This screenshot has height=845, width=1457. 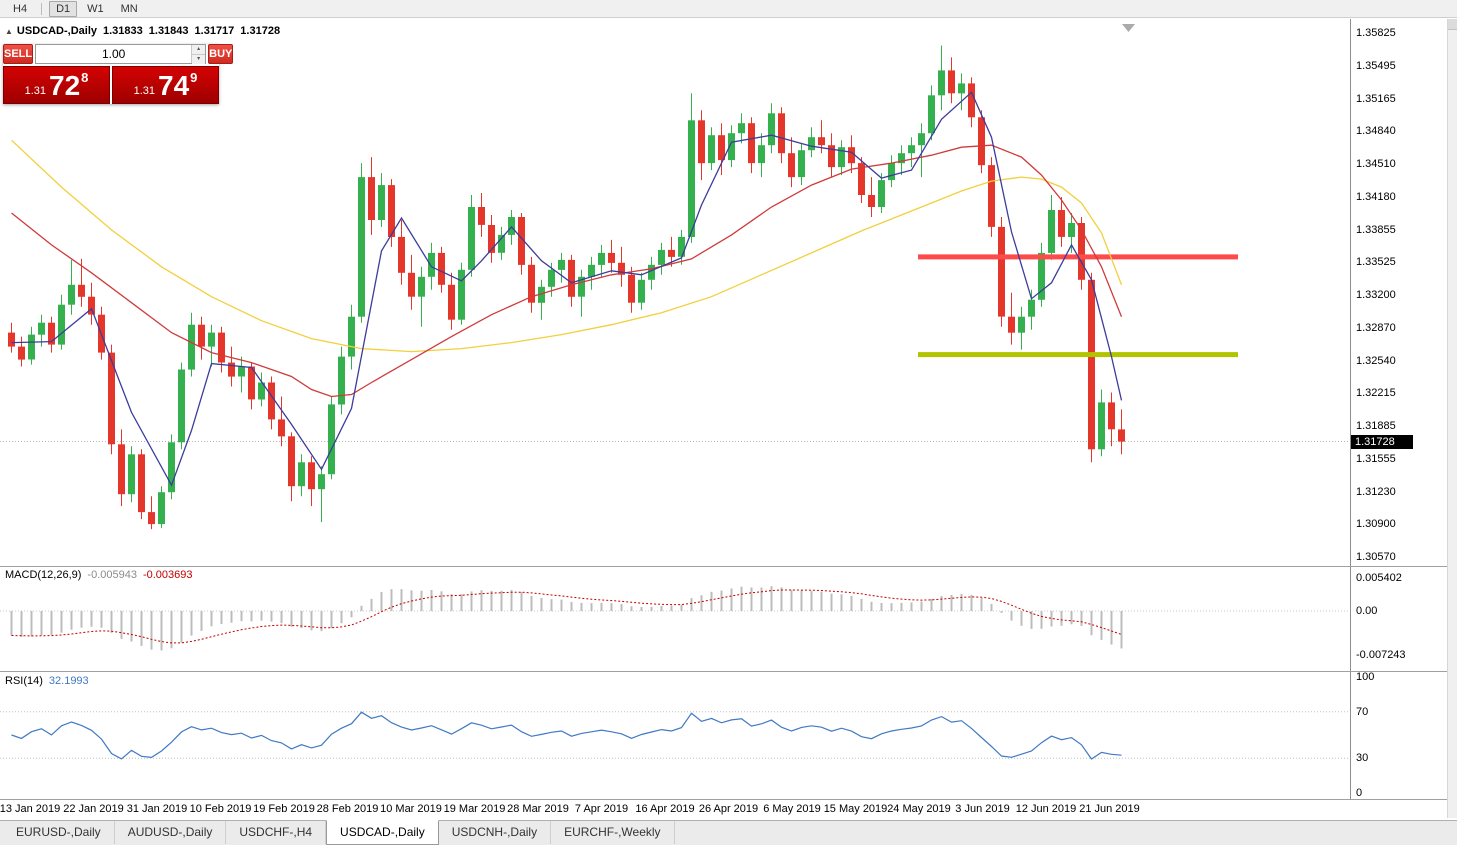 What do you see at coordinates (1376, 131) in the screenshot?
I see `price-axis-label: 1.34840` at bounding box center [1376, 131].